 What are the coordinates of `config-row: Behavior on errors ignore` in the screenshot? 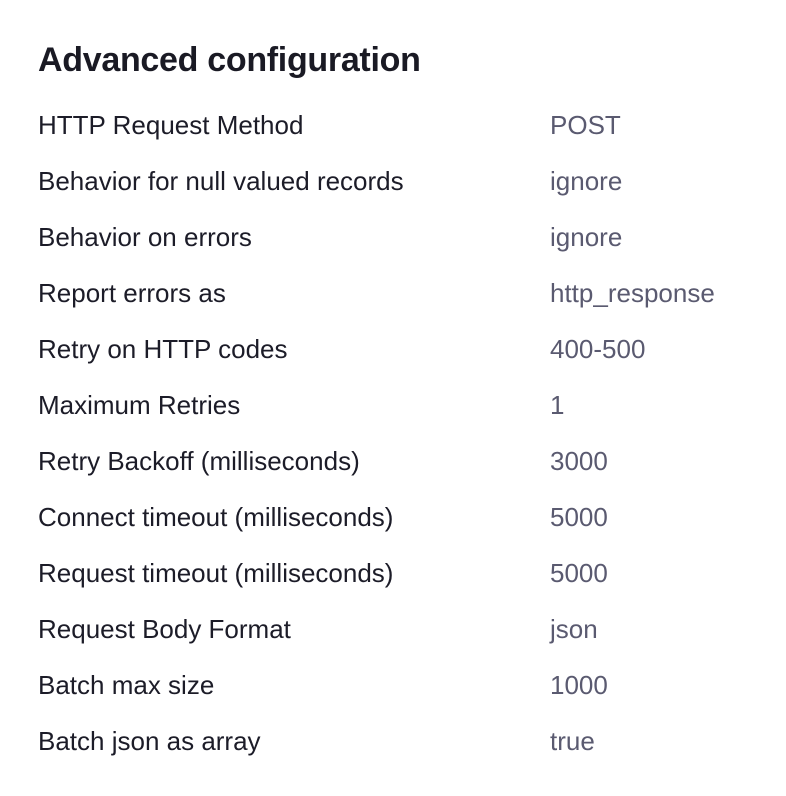 It's located at (398, 237).